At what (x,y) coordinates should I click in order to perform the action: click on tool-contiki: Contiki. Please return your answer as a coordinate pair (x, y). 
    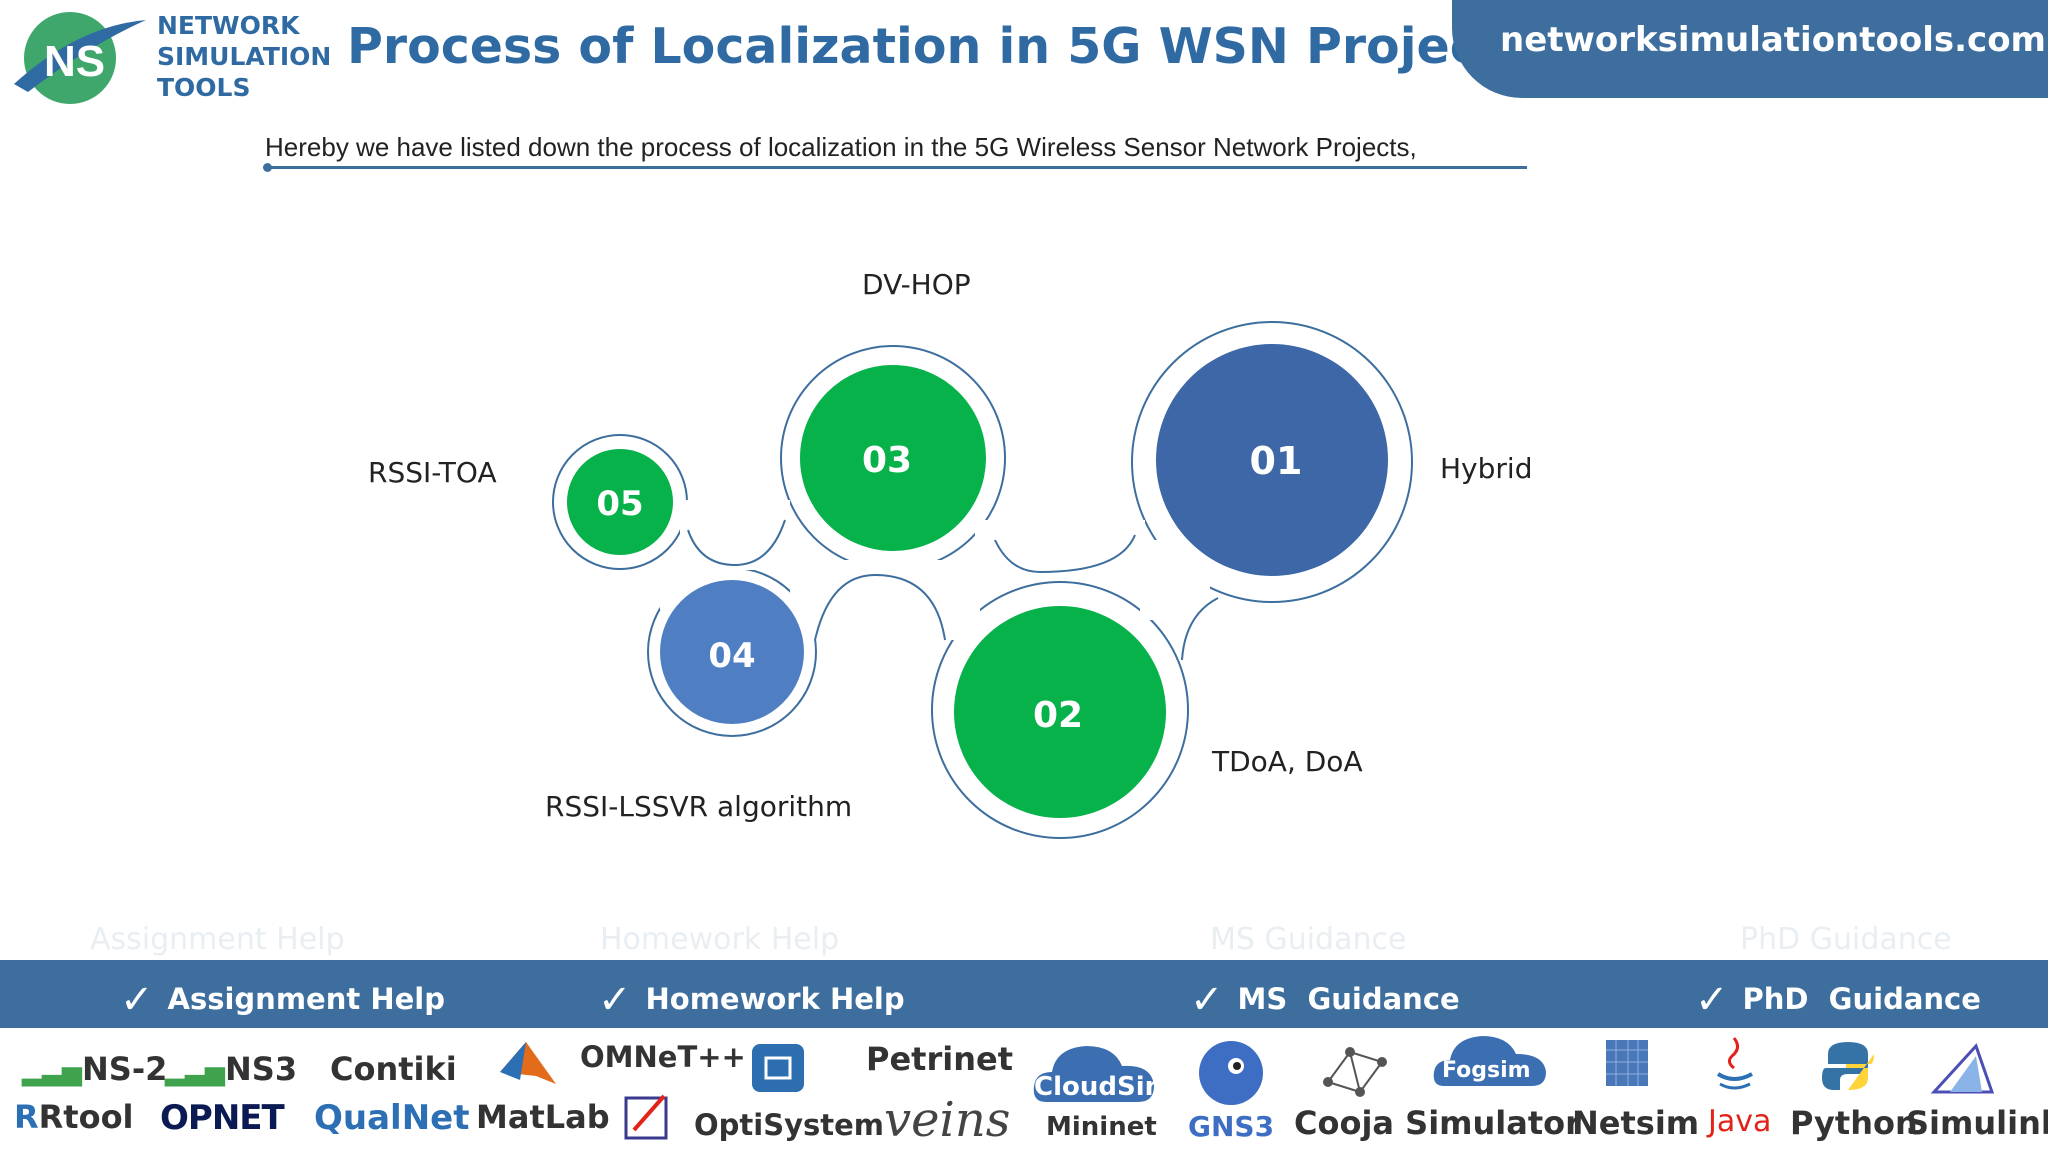
    Looking at the image, I should click on (393, 1069).